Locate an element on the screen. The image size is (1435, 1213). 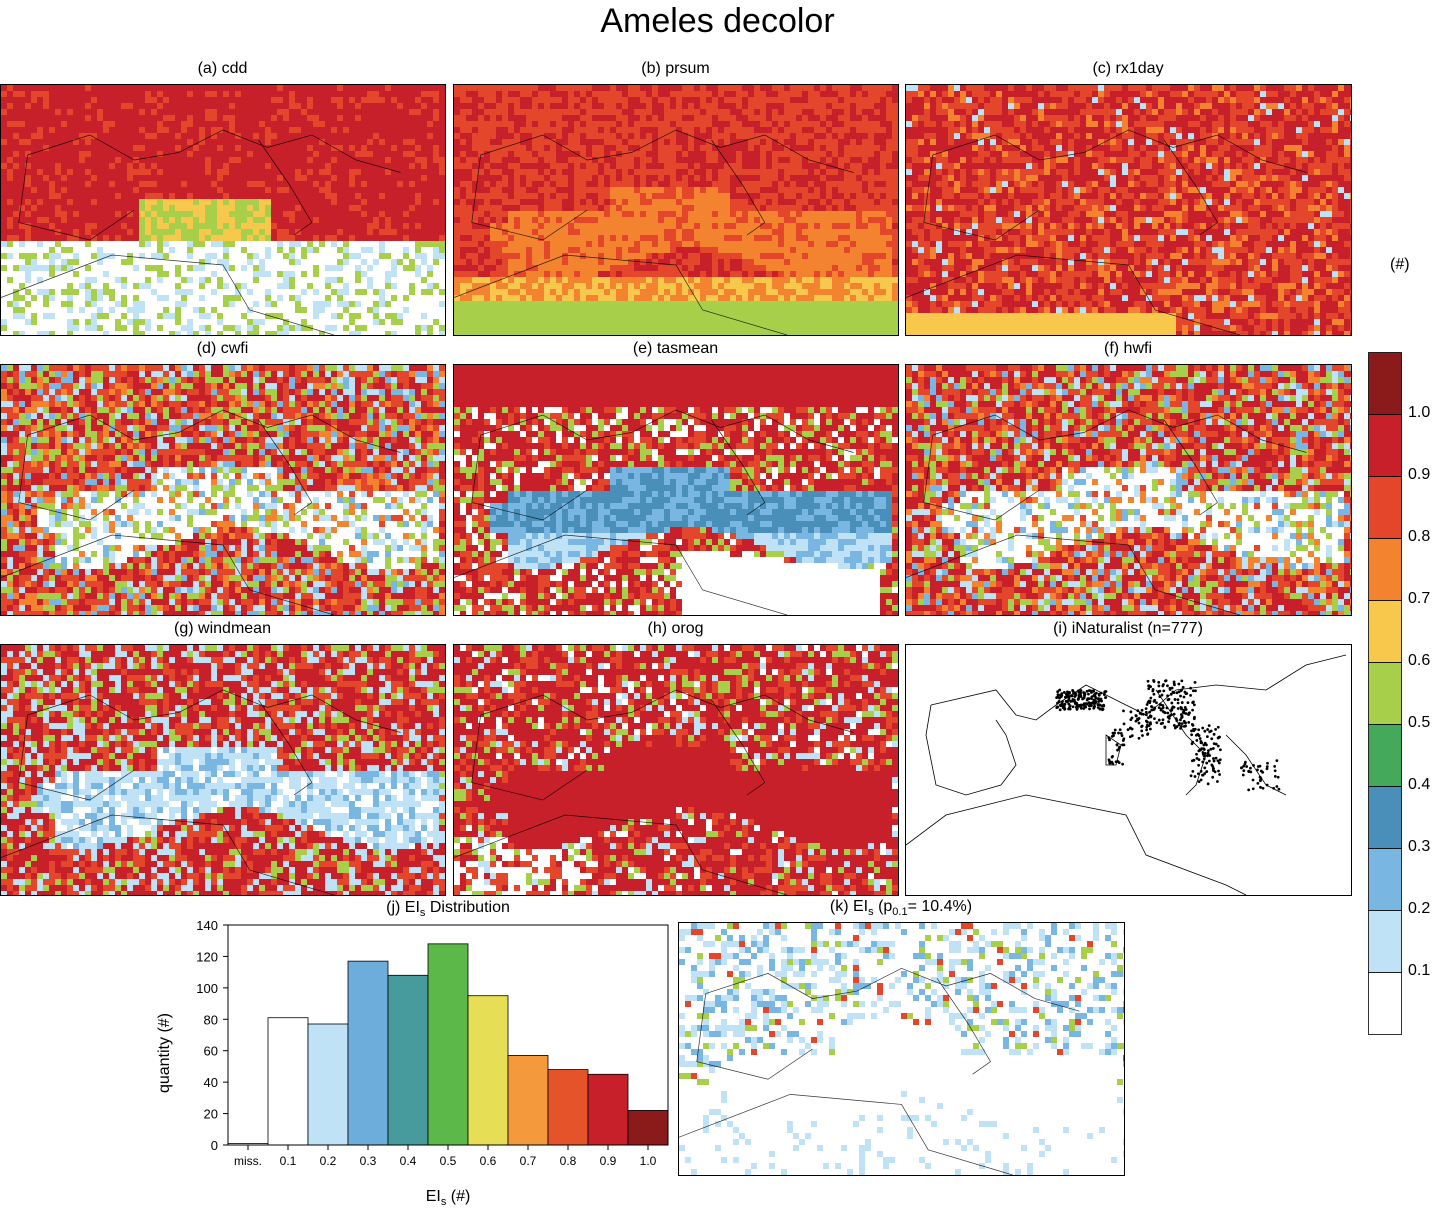
chart-title: (j) EIs Distribution is located at coordinates (448, 909).